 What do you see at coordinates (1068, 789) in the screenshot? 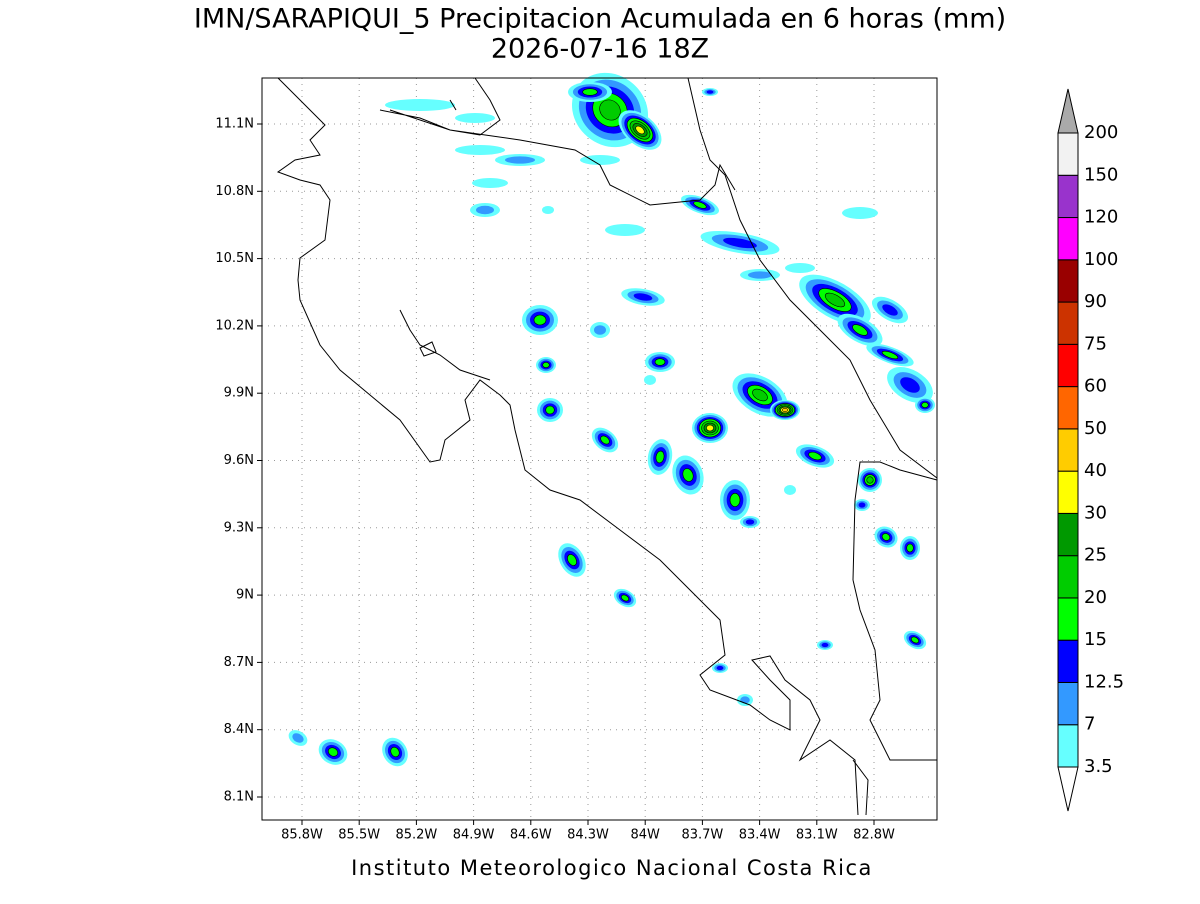
I see `under-triangle` at bounding box center [1068, 789].